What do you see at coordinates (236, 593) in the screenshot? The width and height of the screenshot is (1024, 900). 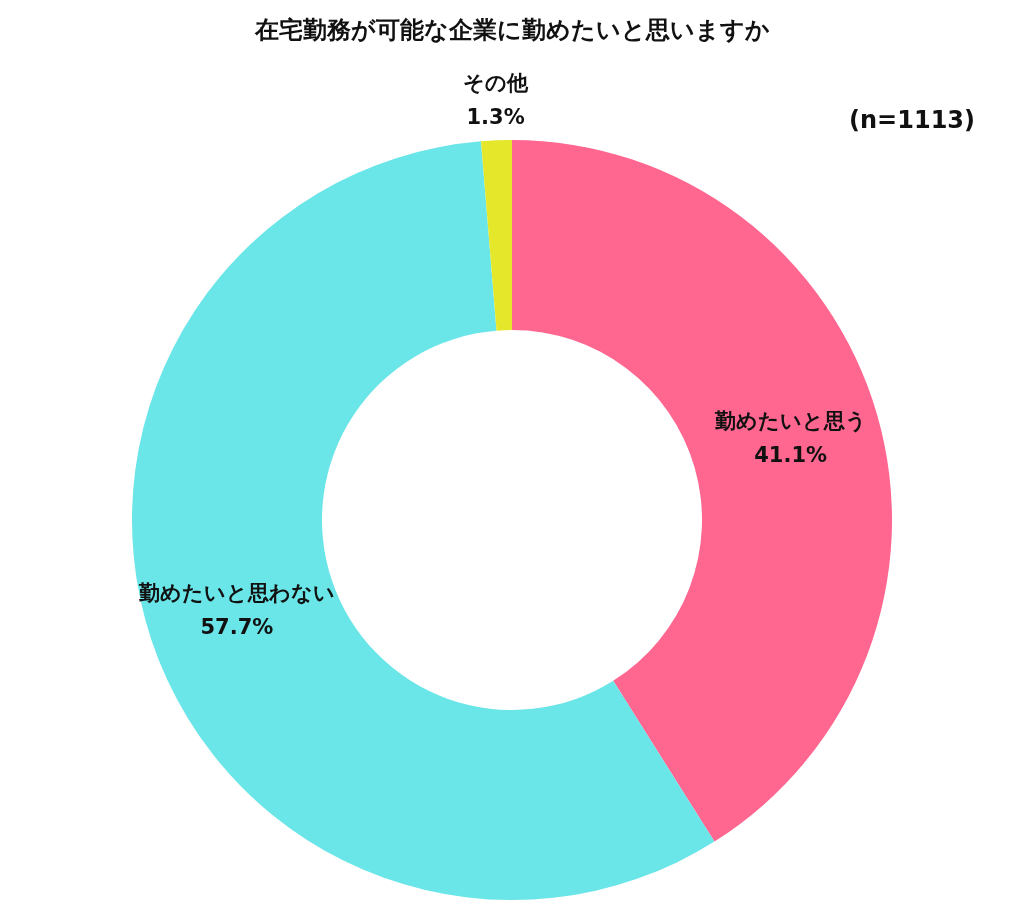 I see `slice-label: 勤めたいと思わない` at bounding box center [236, 593].